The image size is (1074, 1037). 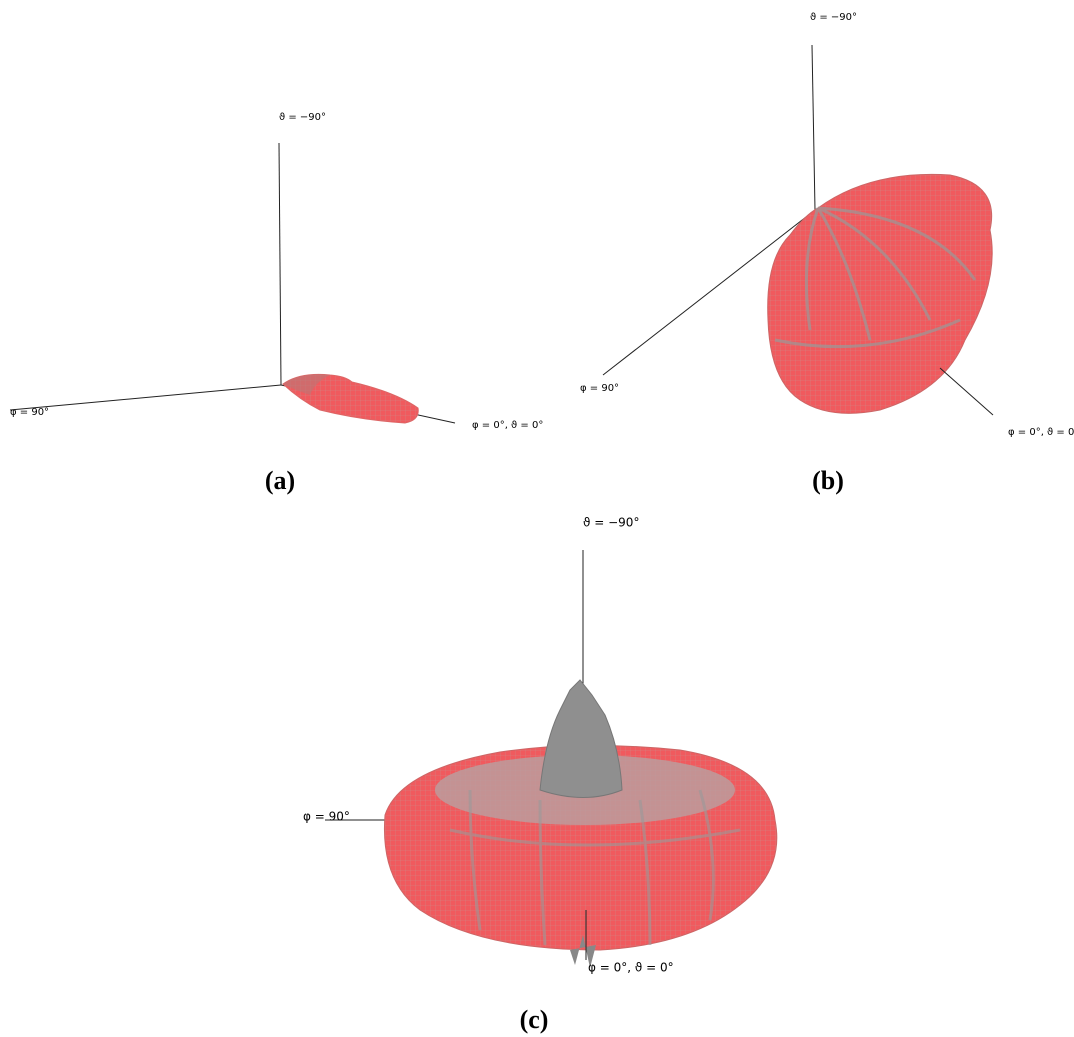 I want to click on back-lobe, so click(x=583, y=951).